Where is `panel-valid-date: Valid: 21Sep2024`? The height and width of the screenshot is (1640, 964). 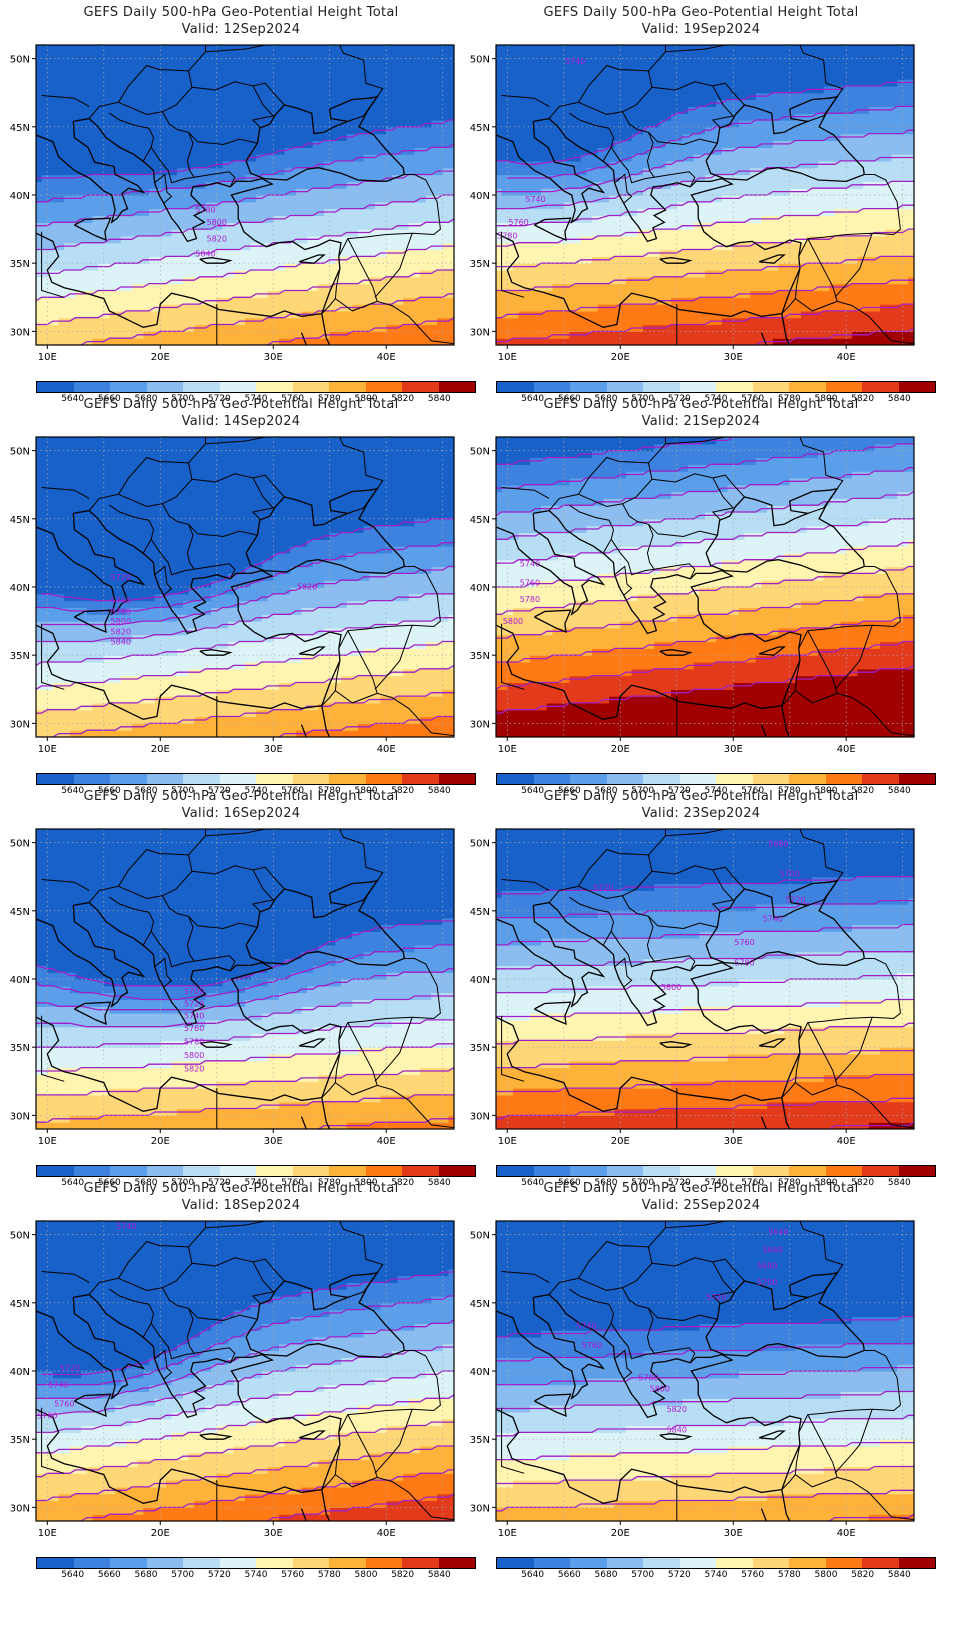
panel-valid-date: Valid: 21Sep2024 is located at coordinates (701, 422).